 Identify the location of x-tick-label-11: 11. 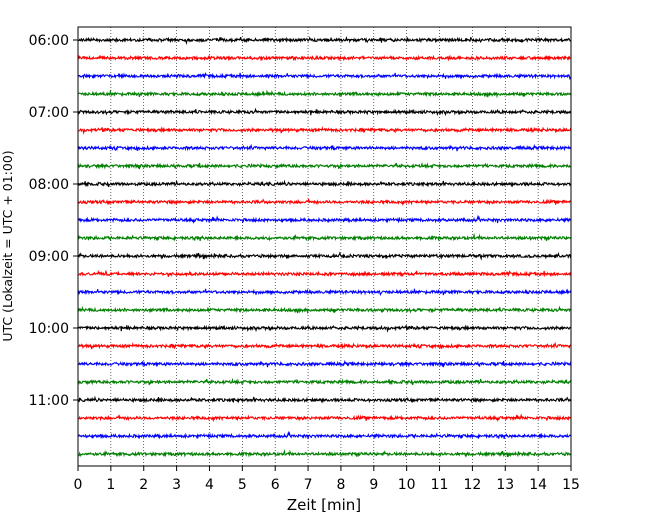
(440, 485).